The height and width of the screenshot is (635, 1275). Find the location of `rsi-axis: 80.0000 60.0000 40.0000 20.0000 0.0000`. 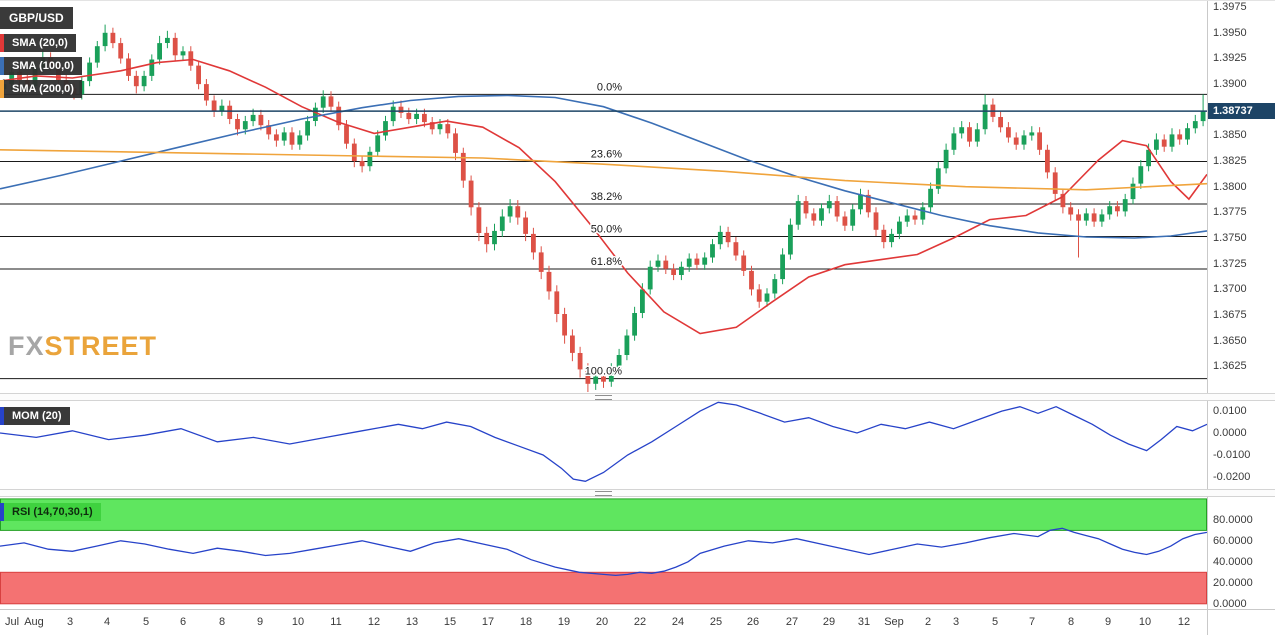

rsi-axis: 80.0000 60.0000 40.0000 20.0000 0.0000 is located at coordinates (1241, 553).